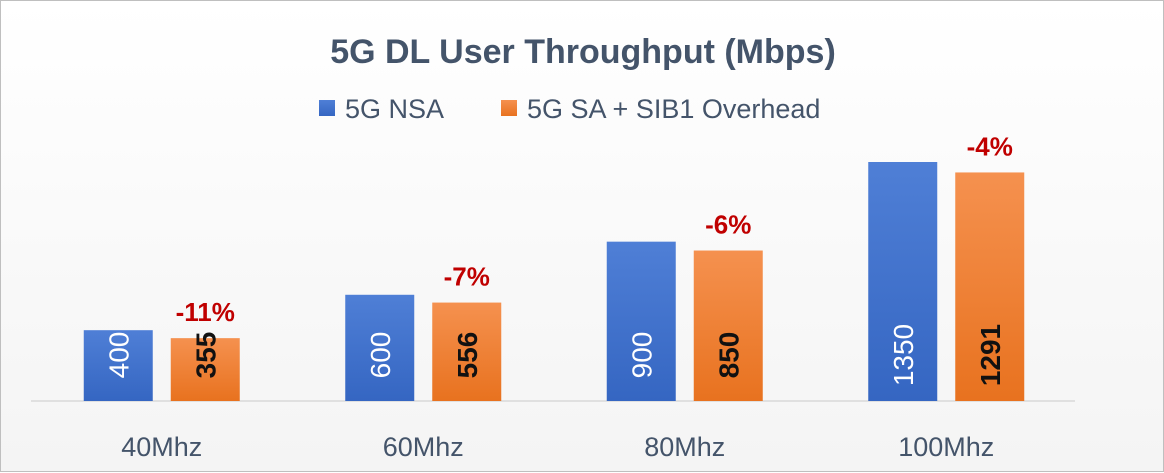 The image size is (1164, 473). Describe the element at coordinates (946, 447) in the screenshot. I see `x-tick-label-100mhz: 100Mhz` at that location.